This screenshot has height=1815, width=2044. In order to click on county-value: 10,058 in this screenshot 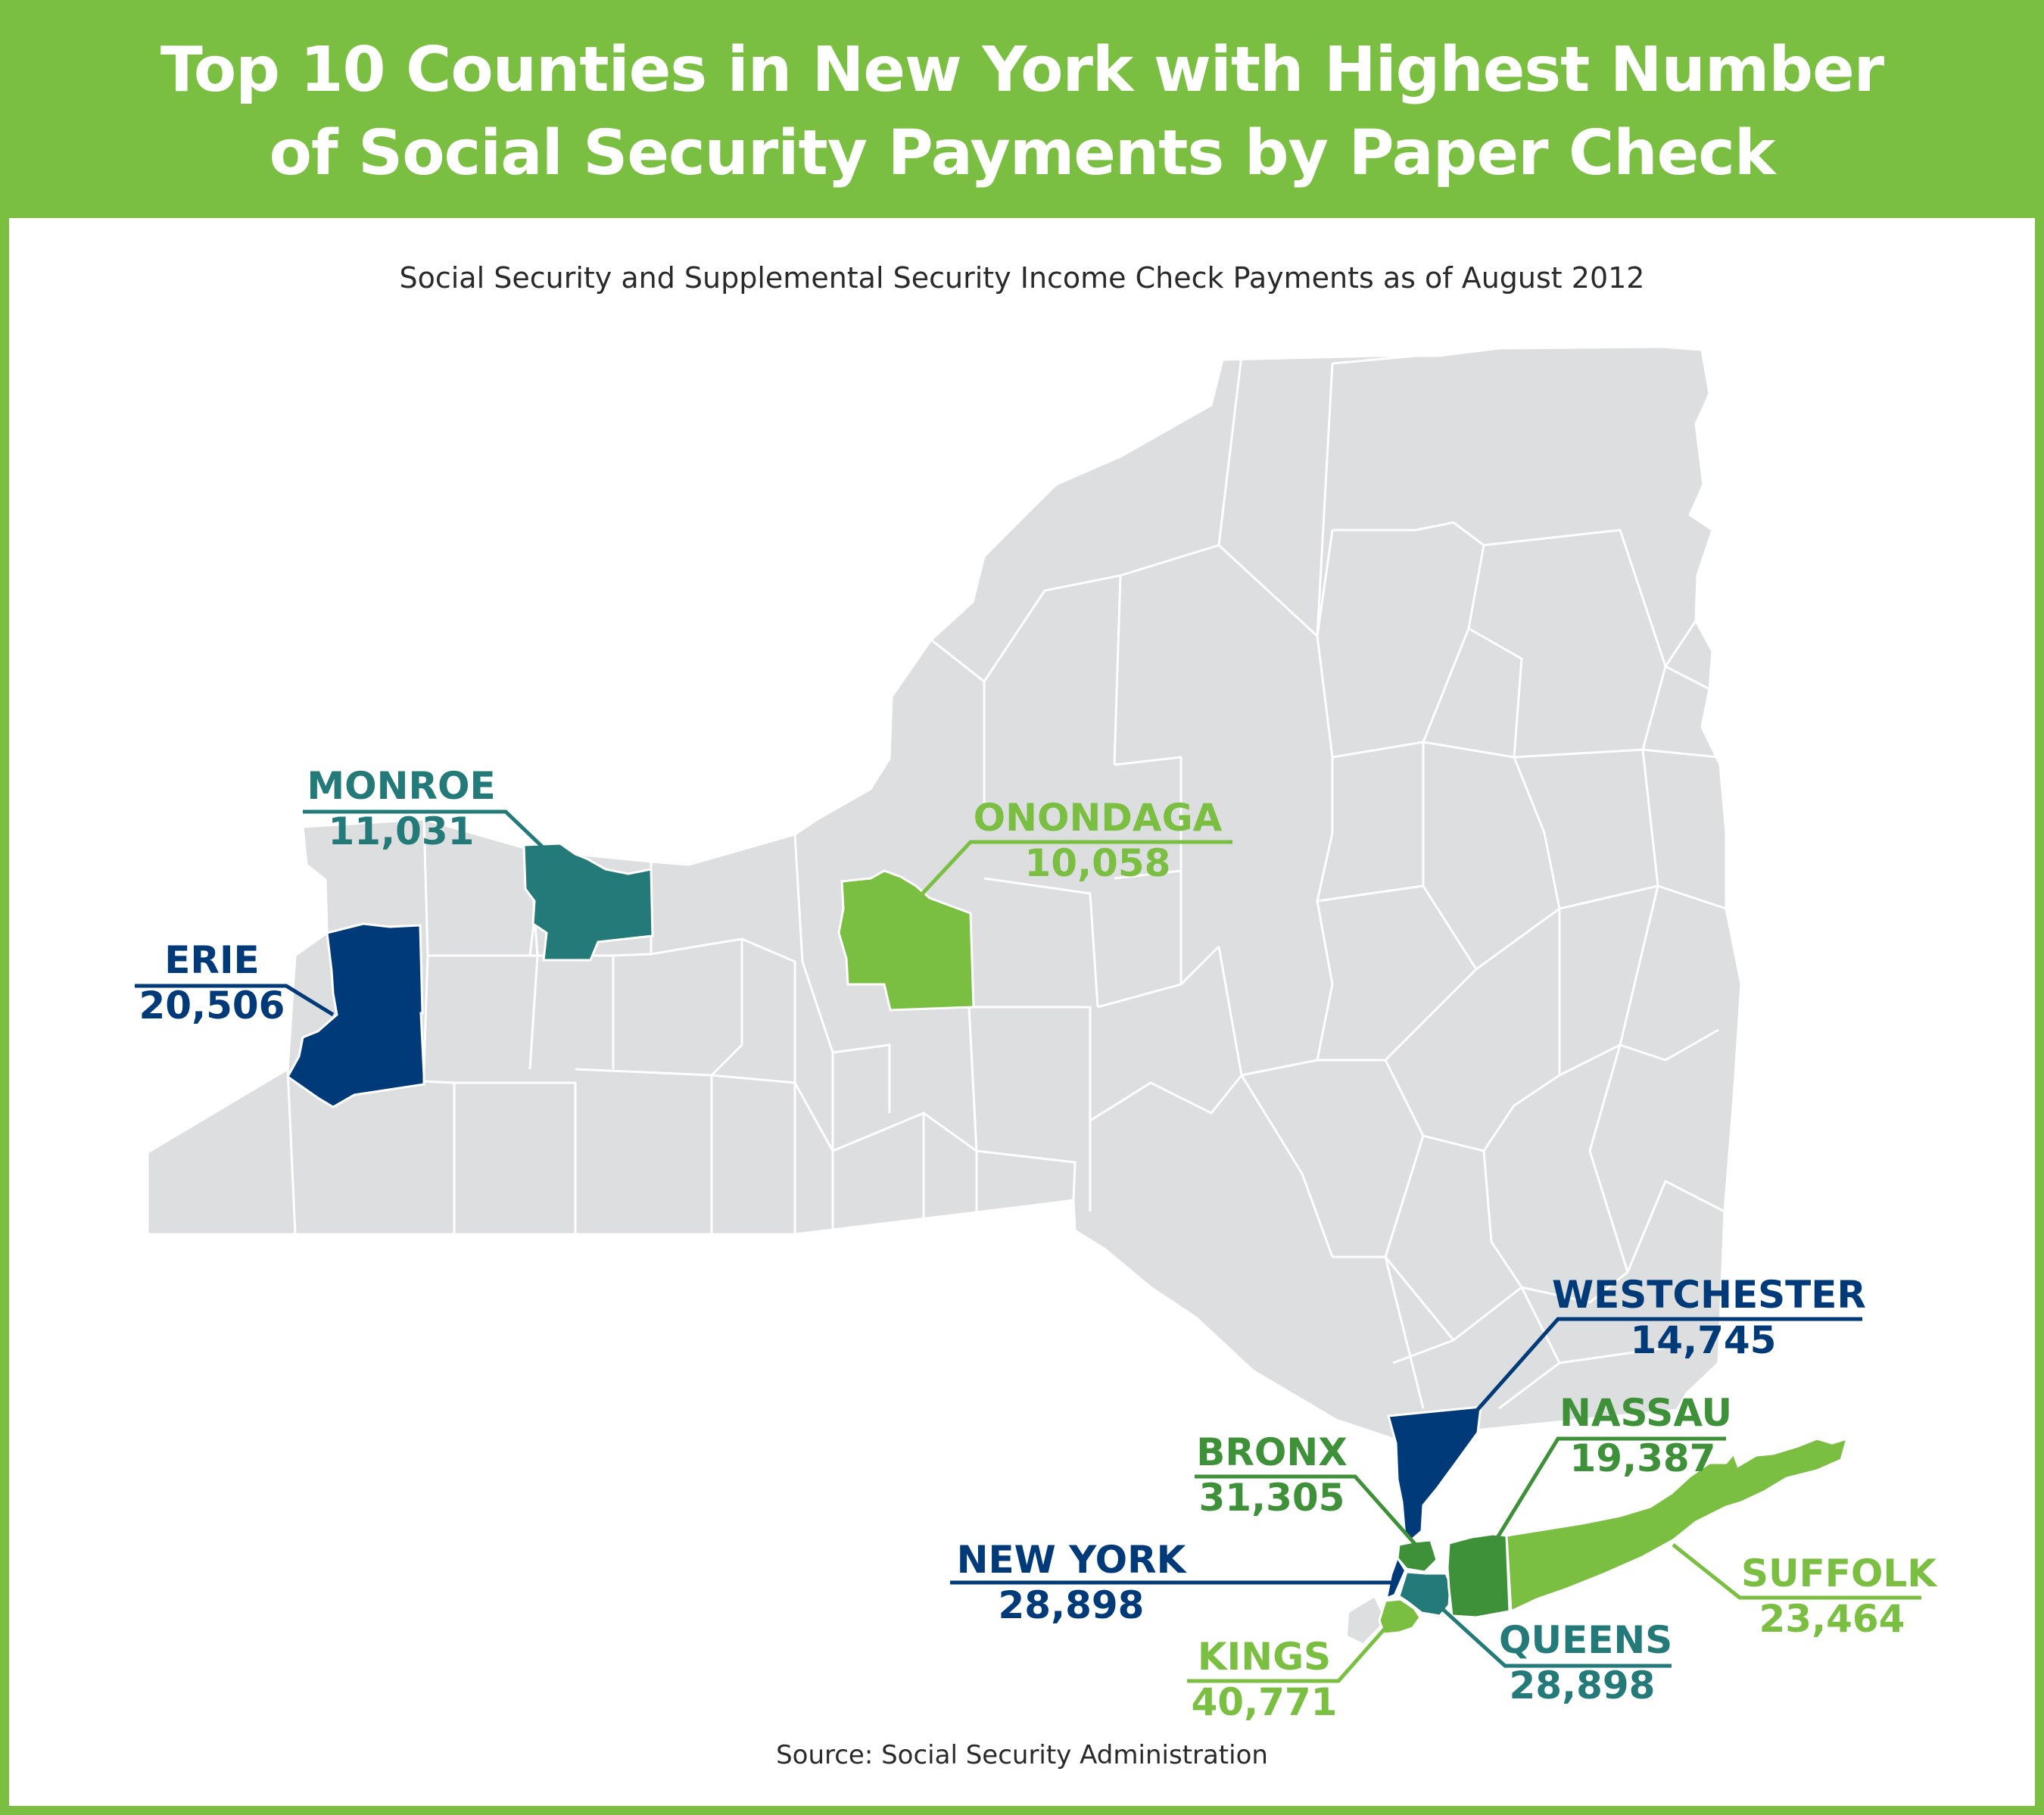, I will do `click(1097, 863)`.